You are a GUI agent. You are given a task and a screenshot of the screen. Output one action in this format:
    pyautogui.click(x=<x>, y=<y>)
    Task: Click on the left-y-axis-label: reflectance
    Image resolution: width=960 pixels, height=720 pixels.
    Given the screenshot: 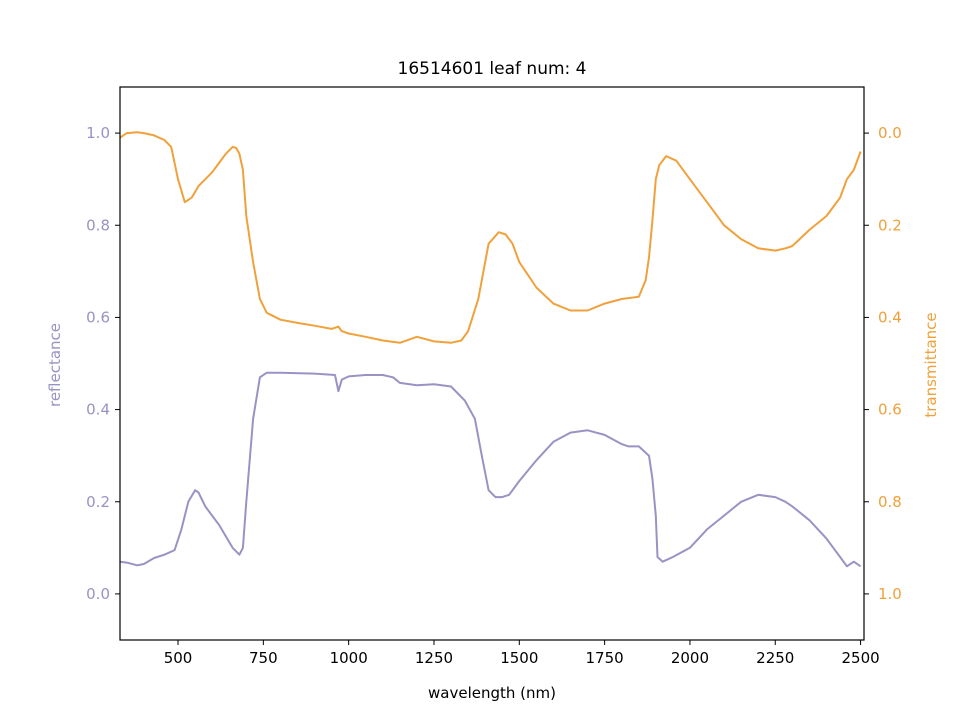 What is the action you would take?
    pyautogui.click(x=55, y=365)
    